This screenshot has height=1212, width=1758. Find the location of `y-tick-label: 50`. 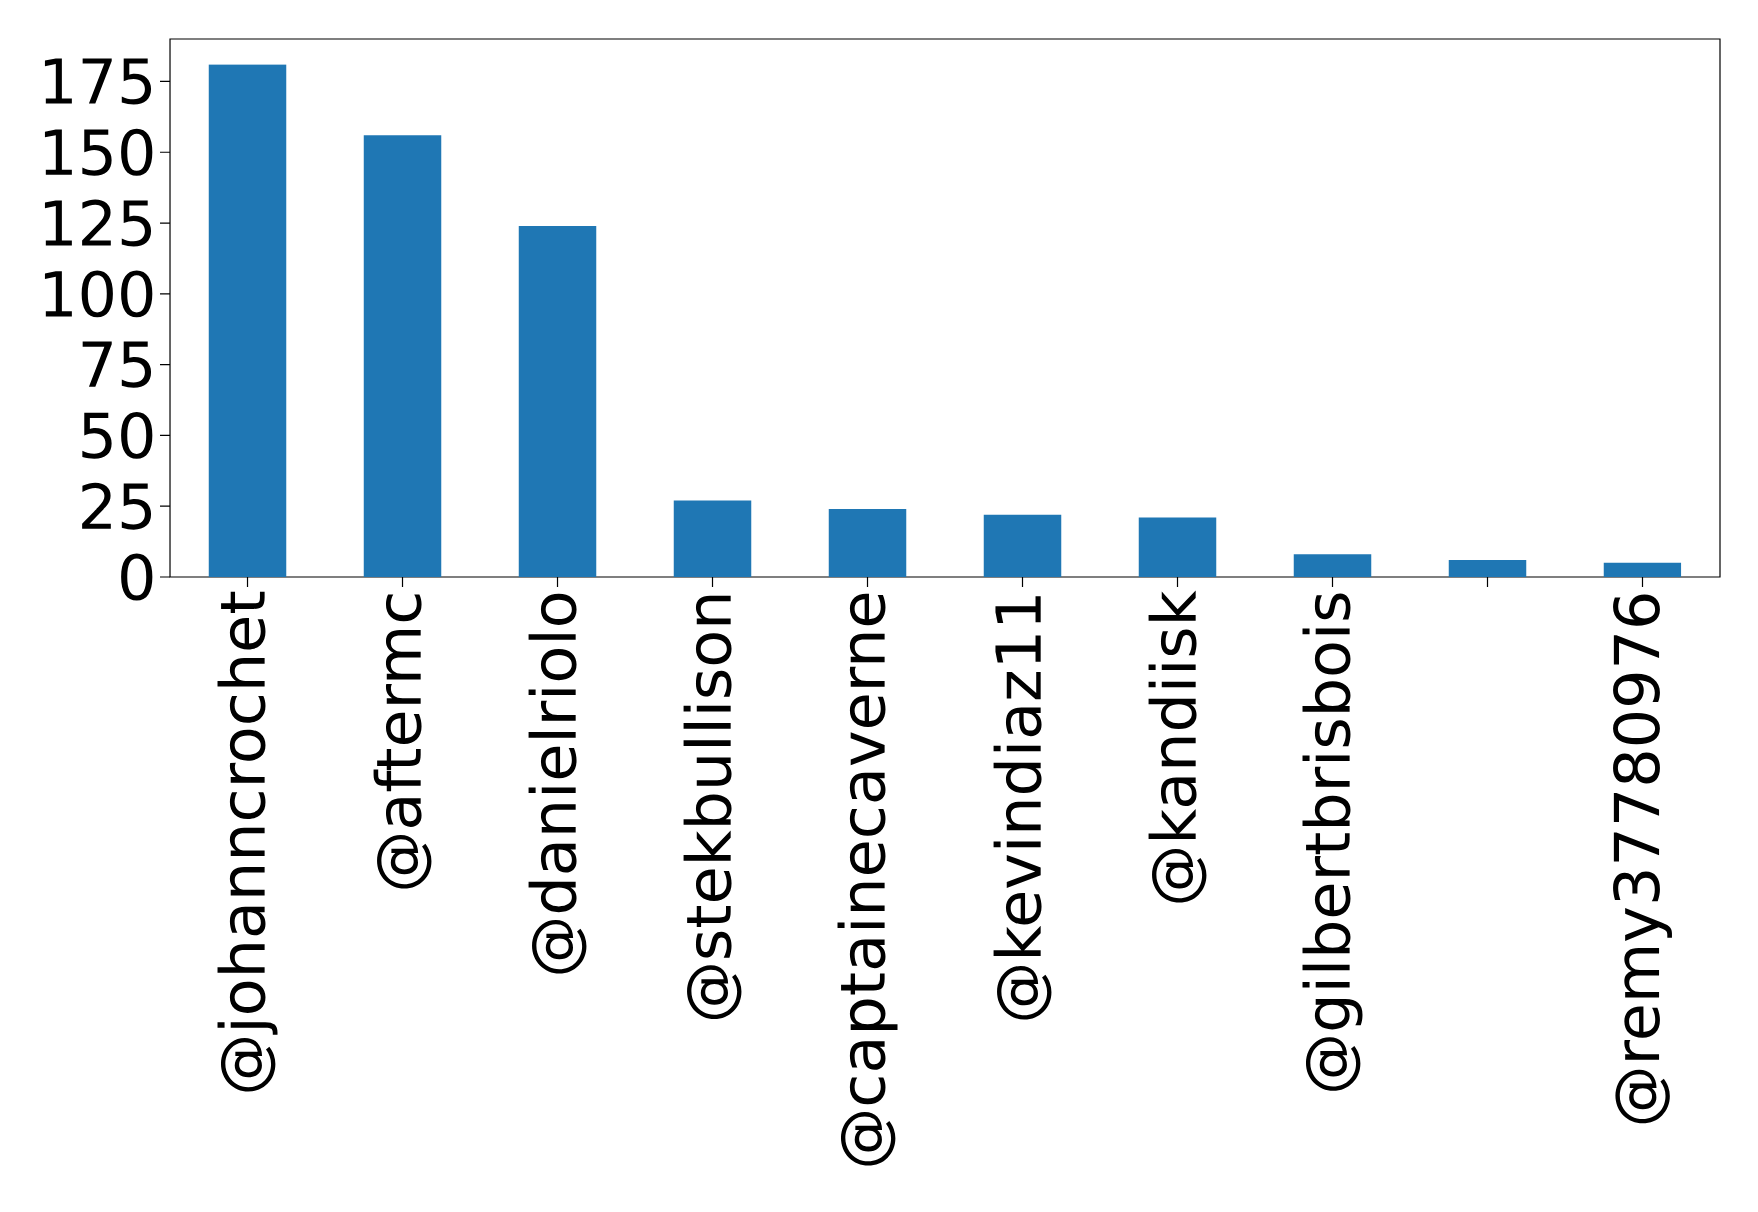

y-tick-label: 50 is located at coordinates (117, 435).